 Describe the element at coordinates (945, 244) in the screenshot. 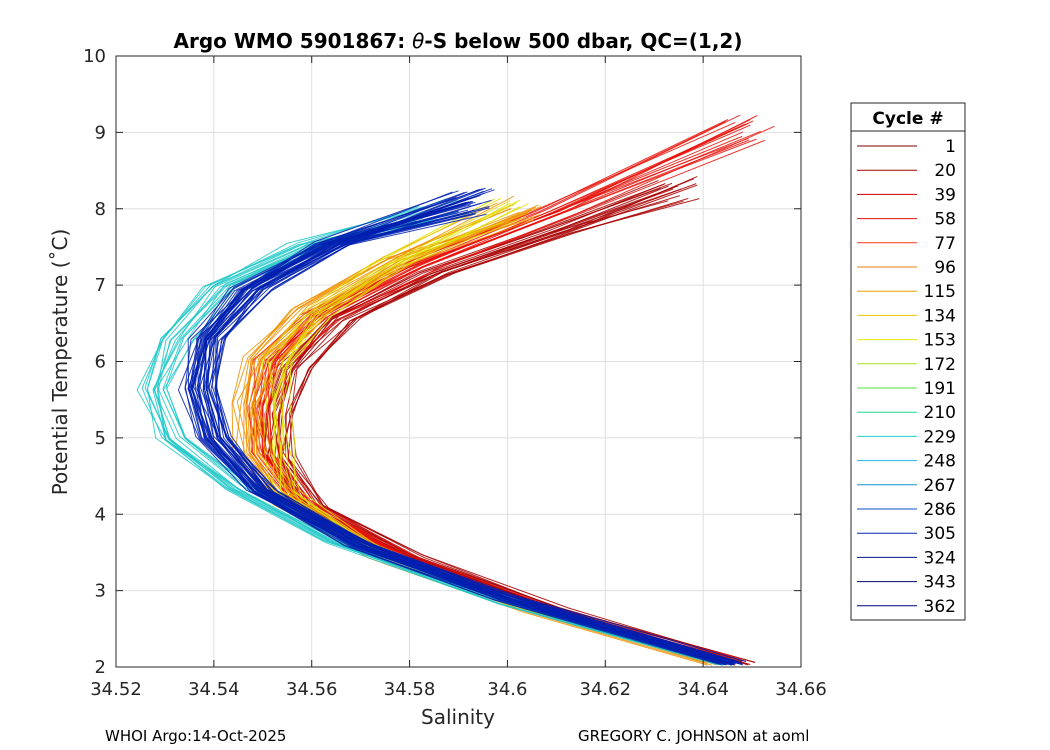

I see `legend-entry-label: 77` at that location.